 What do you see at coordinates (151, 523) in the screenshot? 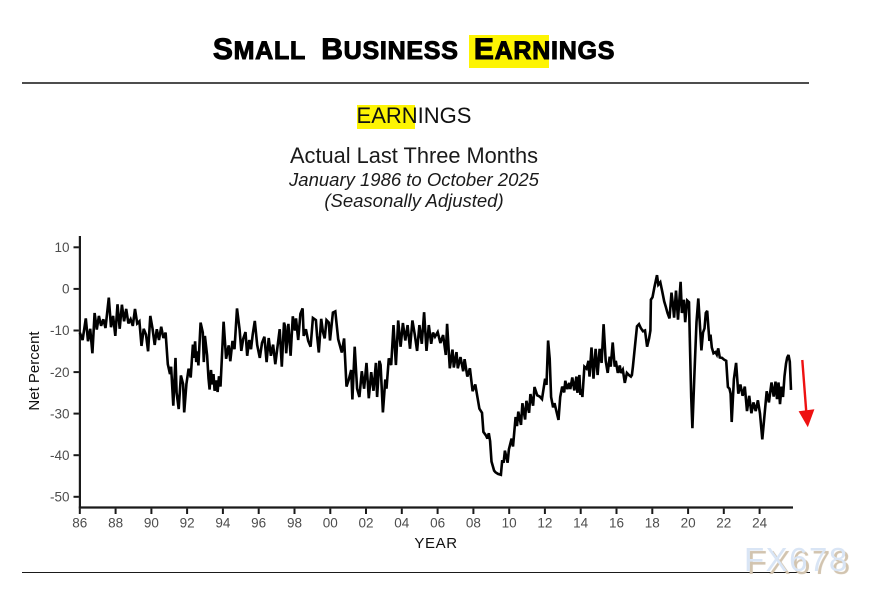
I see `svg-text: 90` at bounding box center [151, 523].